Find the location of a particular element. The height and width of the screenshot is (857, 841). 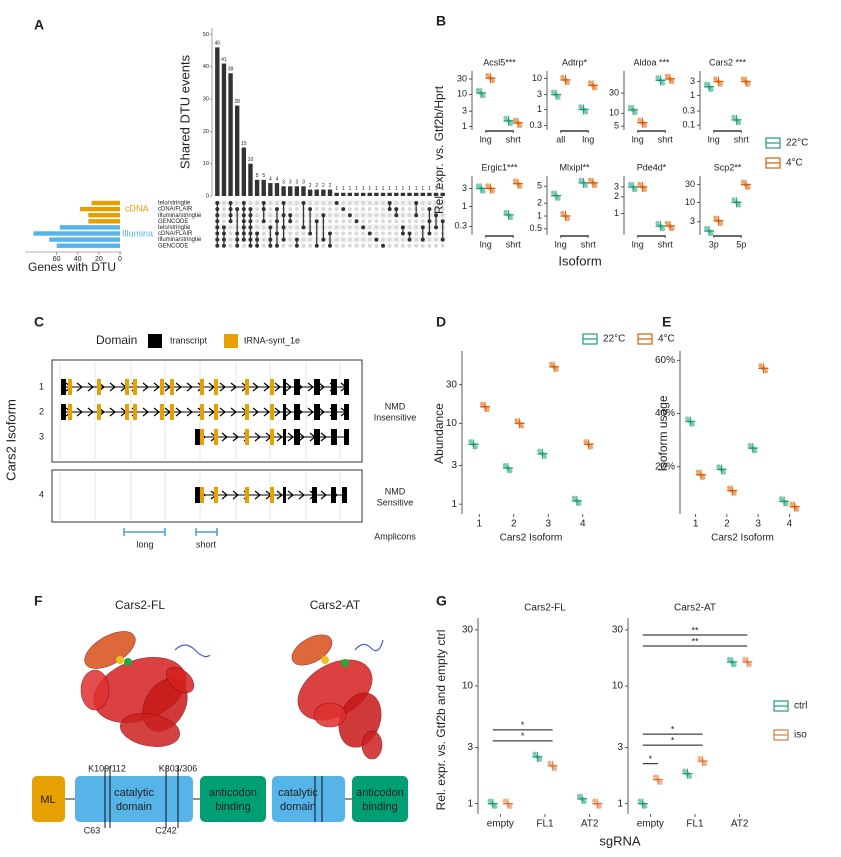

site-line is located at coordinates (318, 799).